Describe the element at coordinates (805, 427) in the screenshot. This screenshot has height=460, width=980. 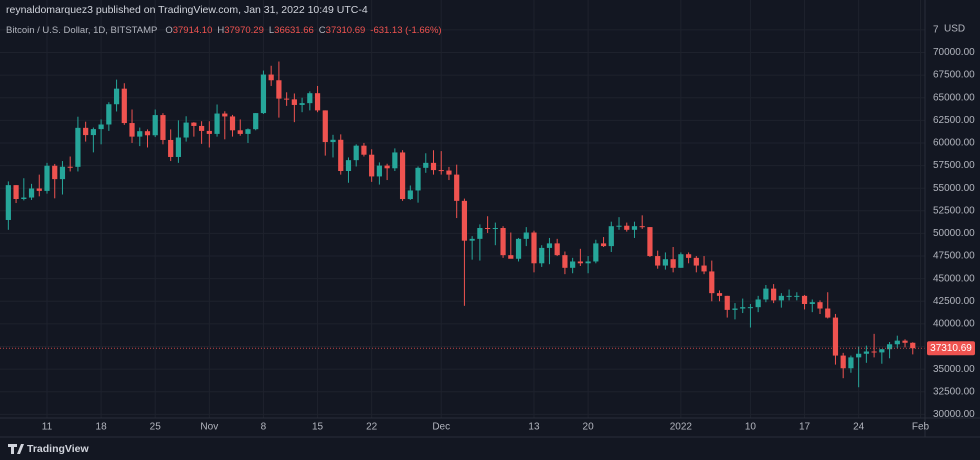
I see `x-tick-label: 17` at that location.